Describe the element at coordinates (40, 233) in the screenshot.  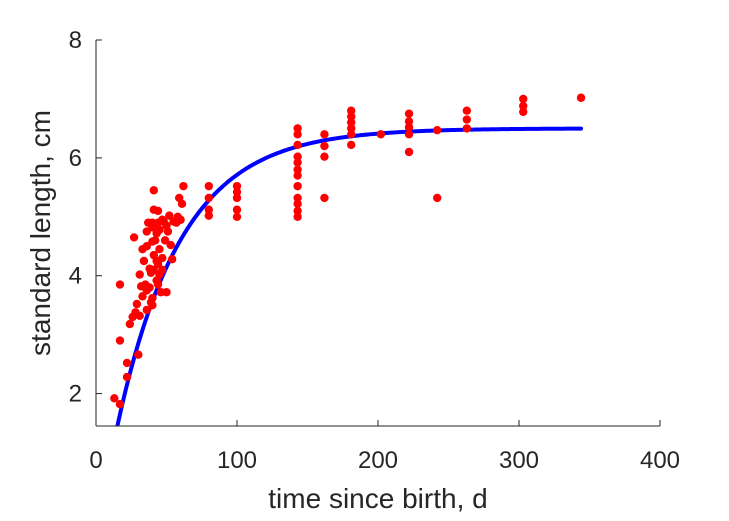
I see `y-axis-label: standard length, cm` at that location.